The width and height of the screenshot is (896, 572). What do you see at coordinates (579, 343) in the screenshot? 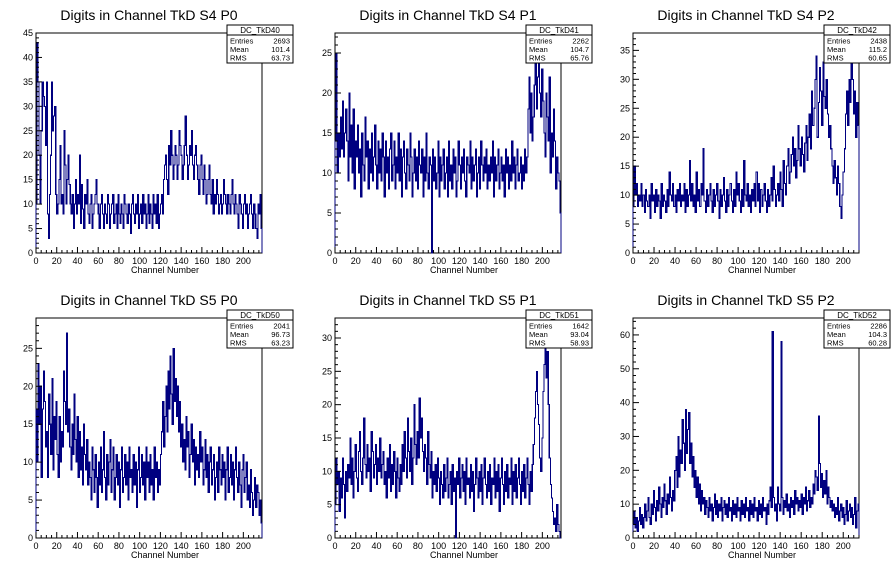
I see `stats-rms-value: 58.93` at bounding box center [579, 343].